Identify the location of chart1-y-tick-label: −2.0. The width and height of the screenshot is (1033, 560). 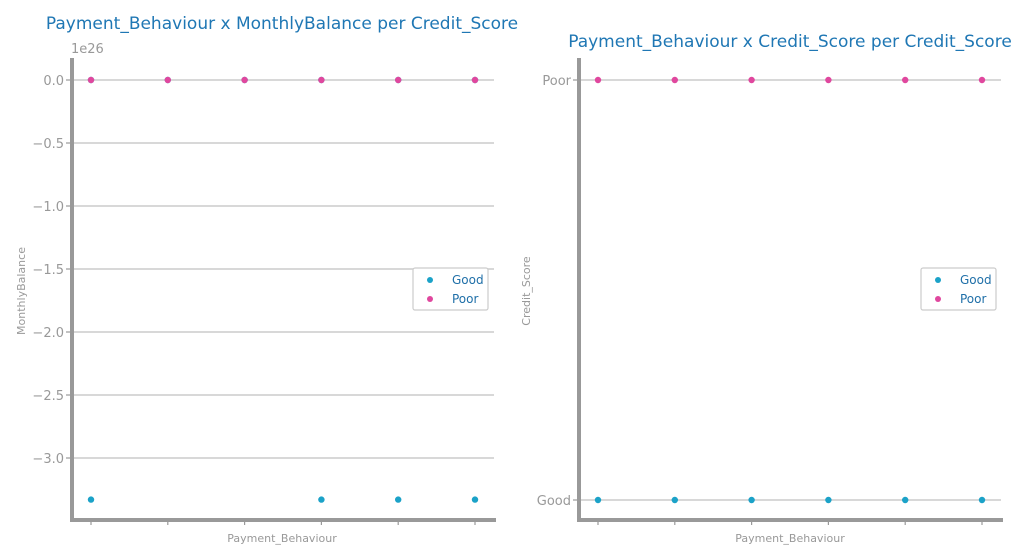
(48, 333).